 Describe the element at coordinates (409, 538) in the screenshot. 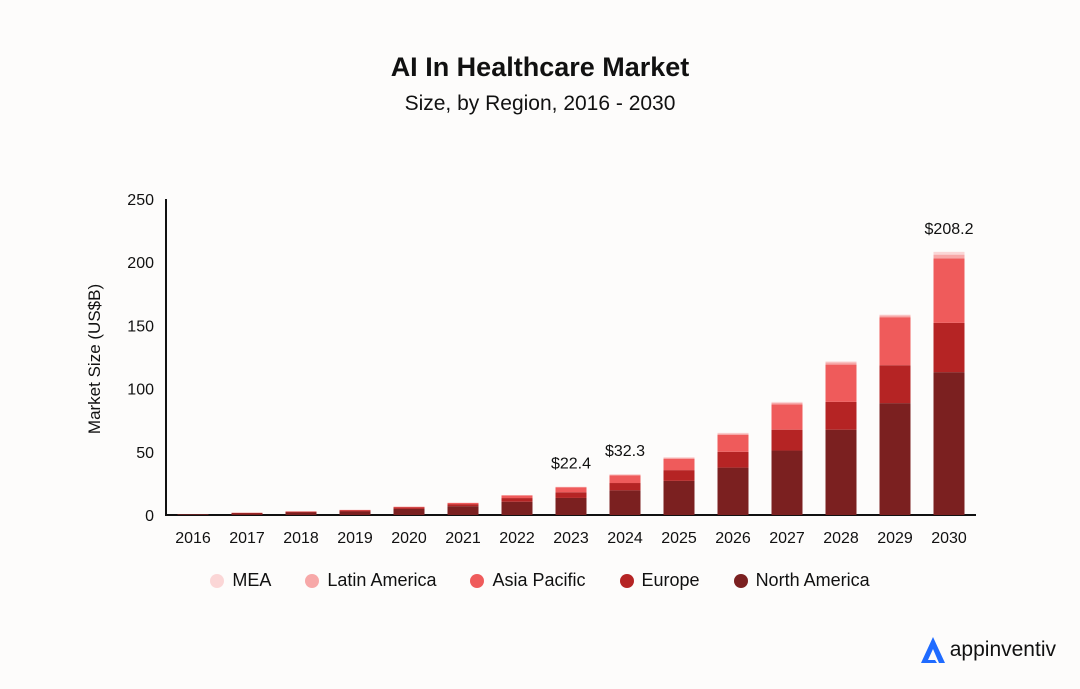

I see `x-tick-label: 2020` at that location.